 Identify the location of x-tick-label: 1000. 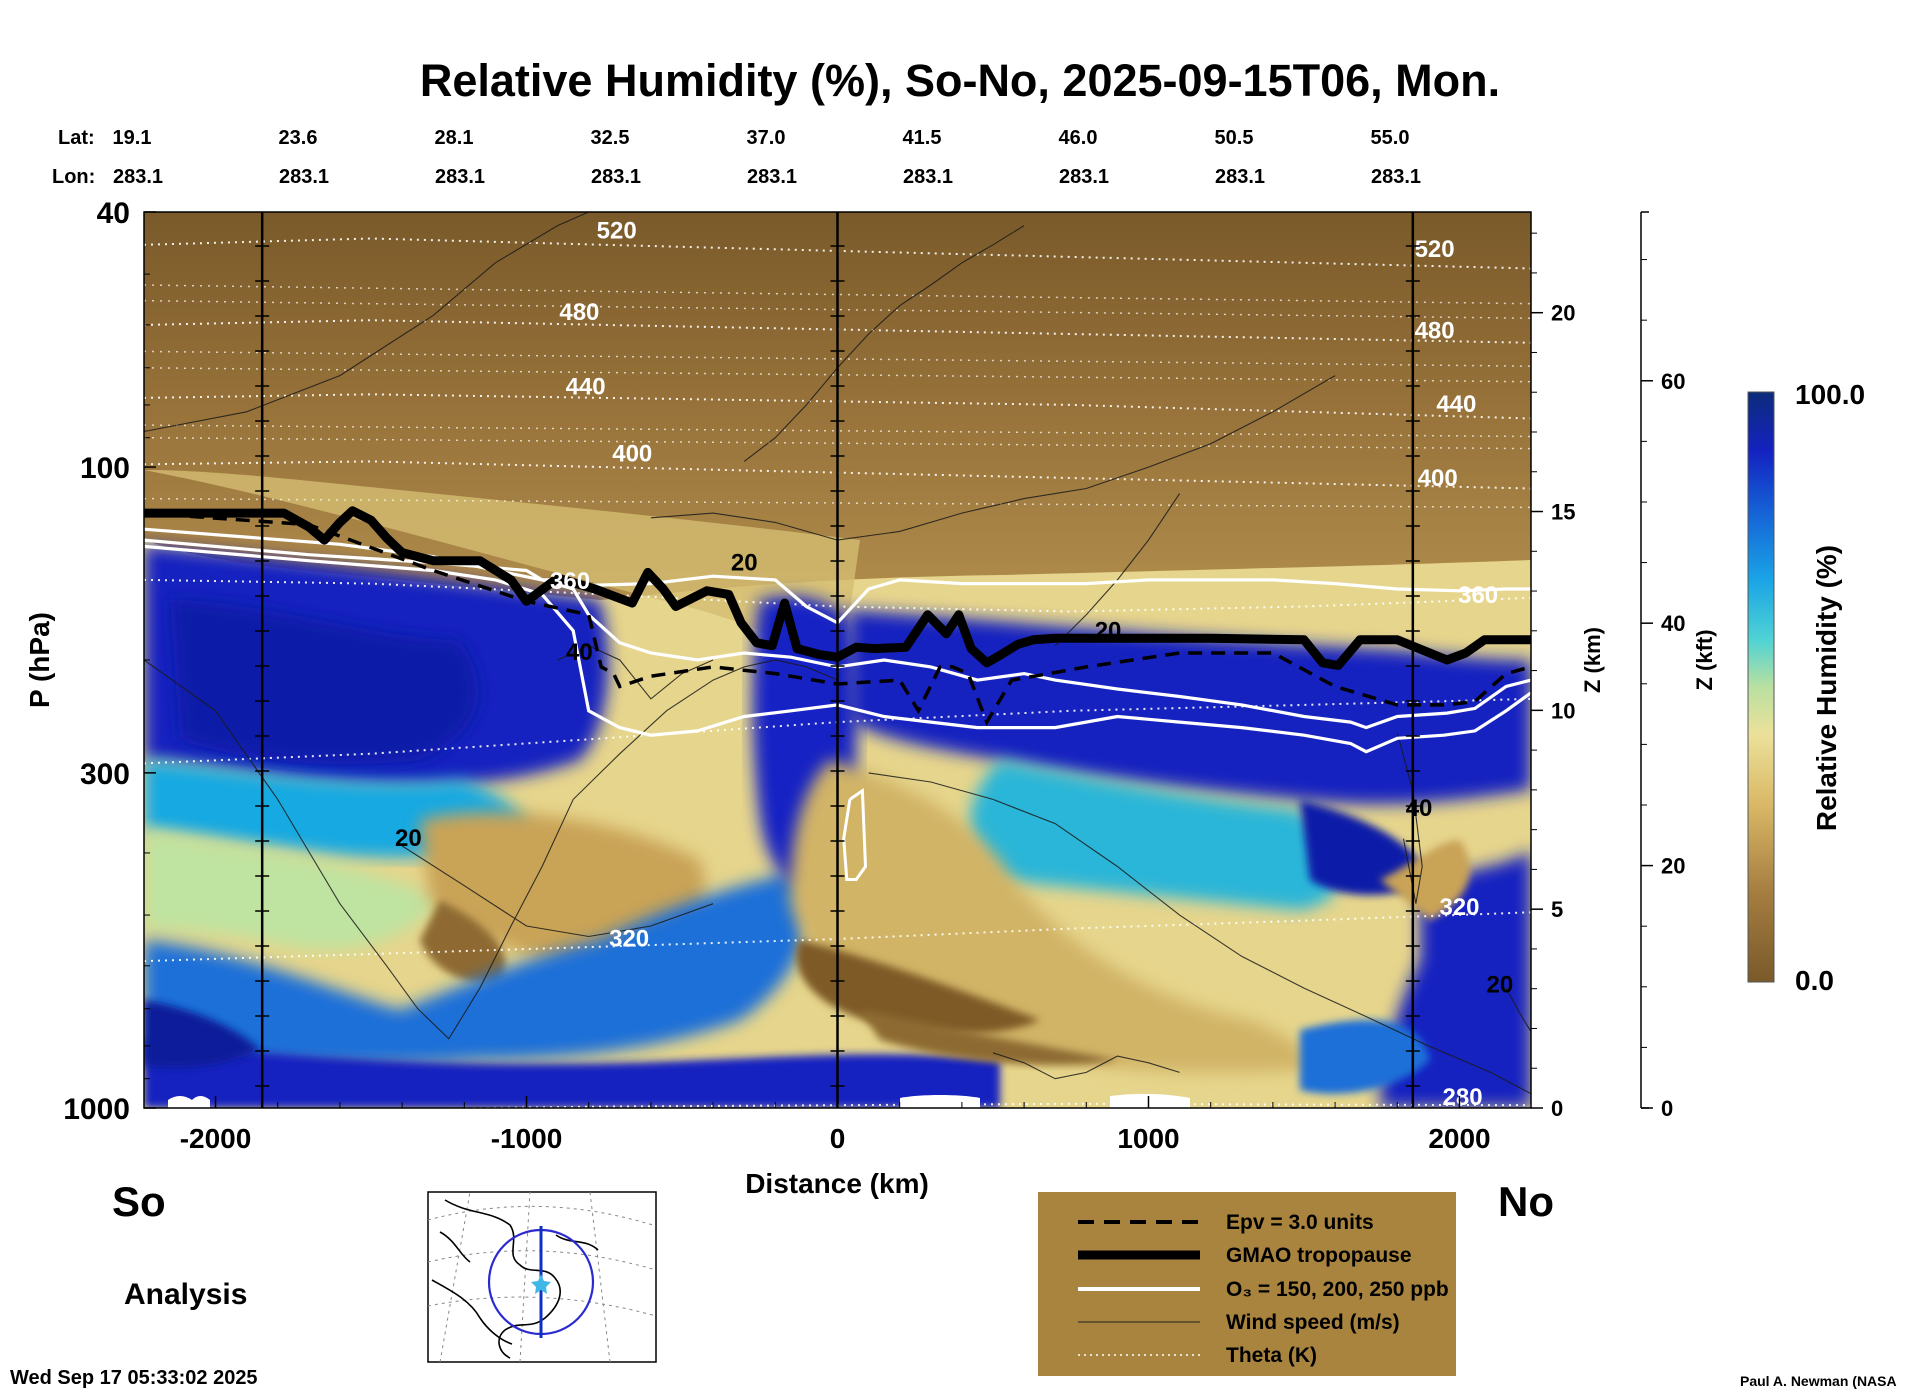
(1148, 1138).